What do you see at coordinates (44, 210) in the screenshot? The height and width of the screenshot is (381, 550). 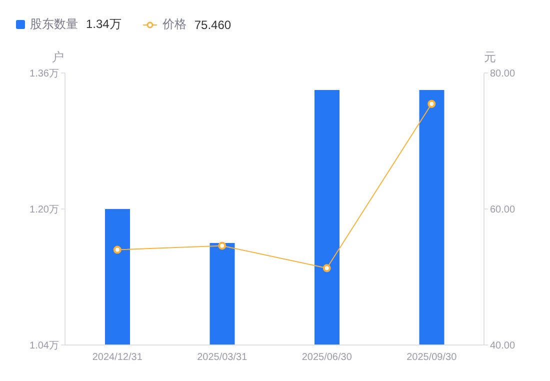 I see `y-tick-label: 1.20万` at bounding box center [44, 210].